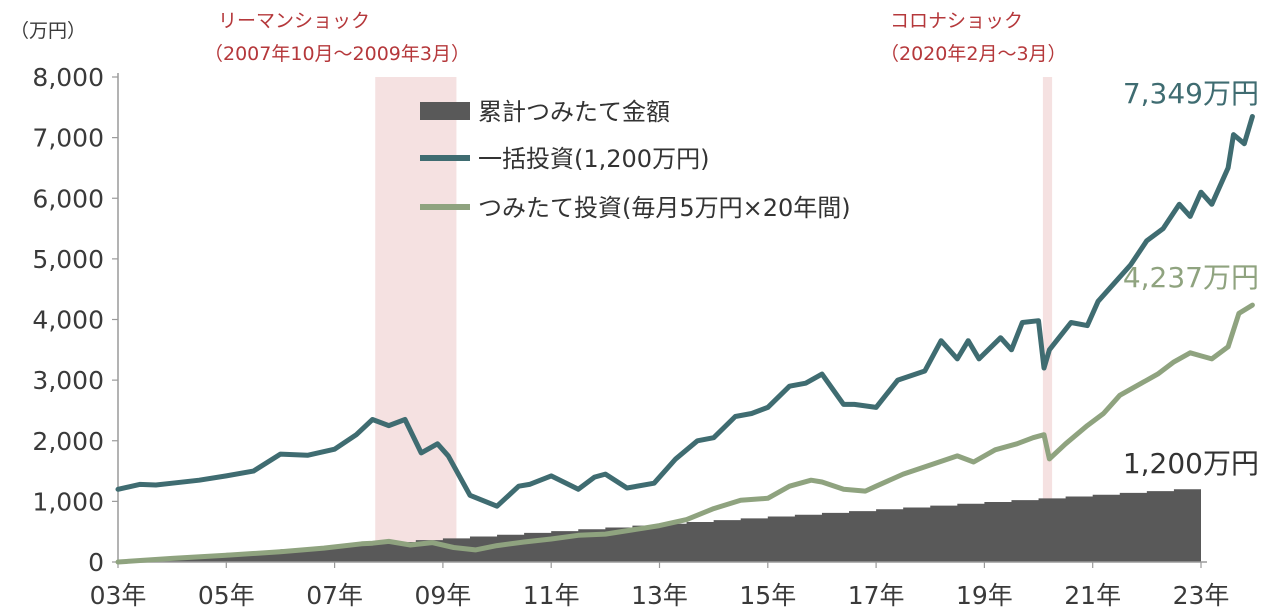 The image size is (1280, 616). I want to click on x-tick-label: 05年, so click(226, 595).